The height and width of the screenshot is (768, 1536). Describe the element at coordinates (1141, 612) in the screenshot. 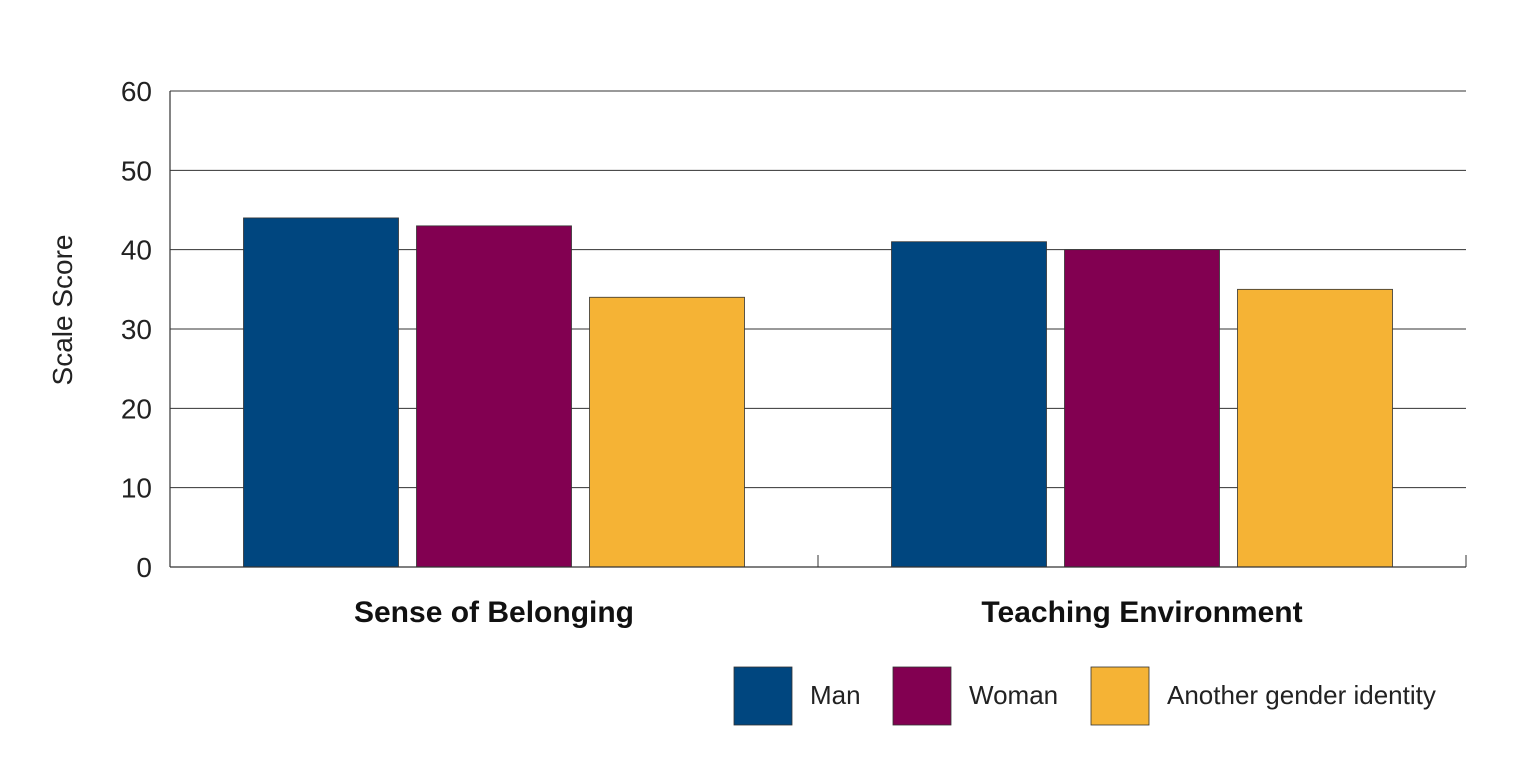

I see `category-label: Teaching Environment` at that location.